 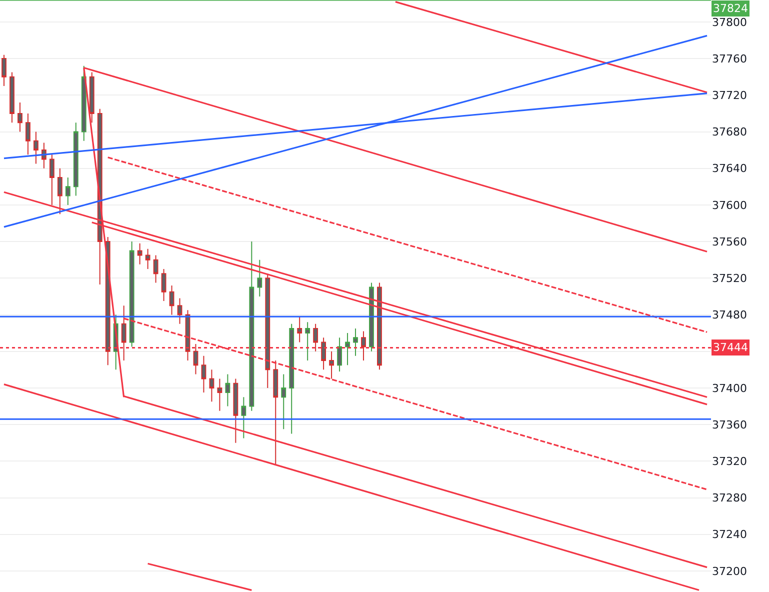 What do you see at coordinates (729, 498) in the screenshot?
I see `y-tick-label: 37280` at bounding box center [729, 498].